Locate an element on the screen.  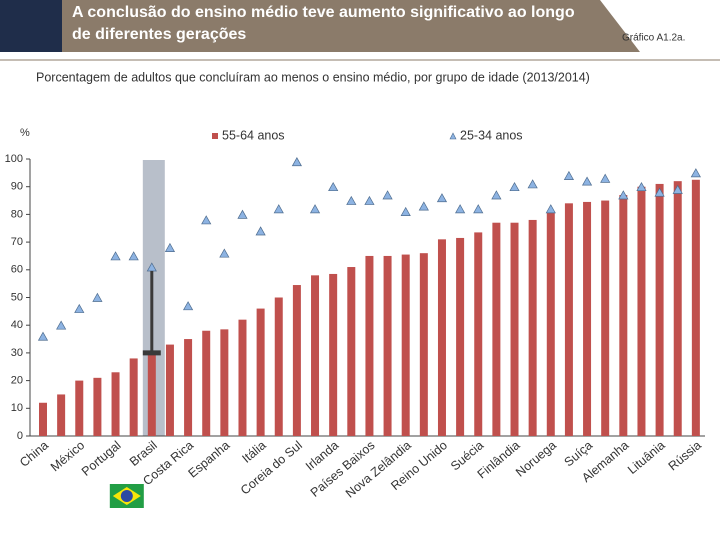
x-tick-label: Portugal is located at coordinates (101, 458).